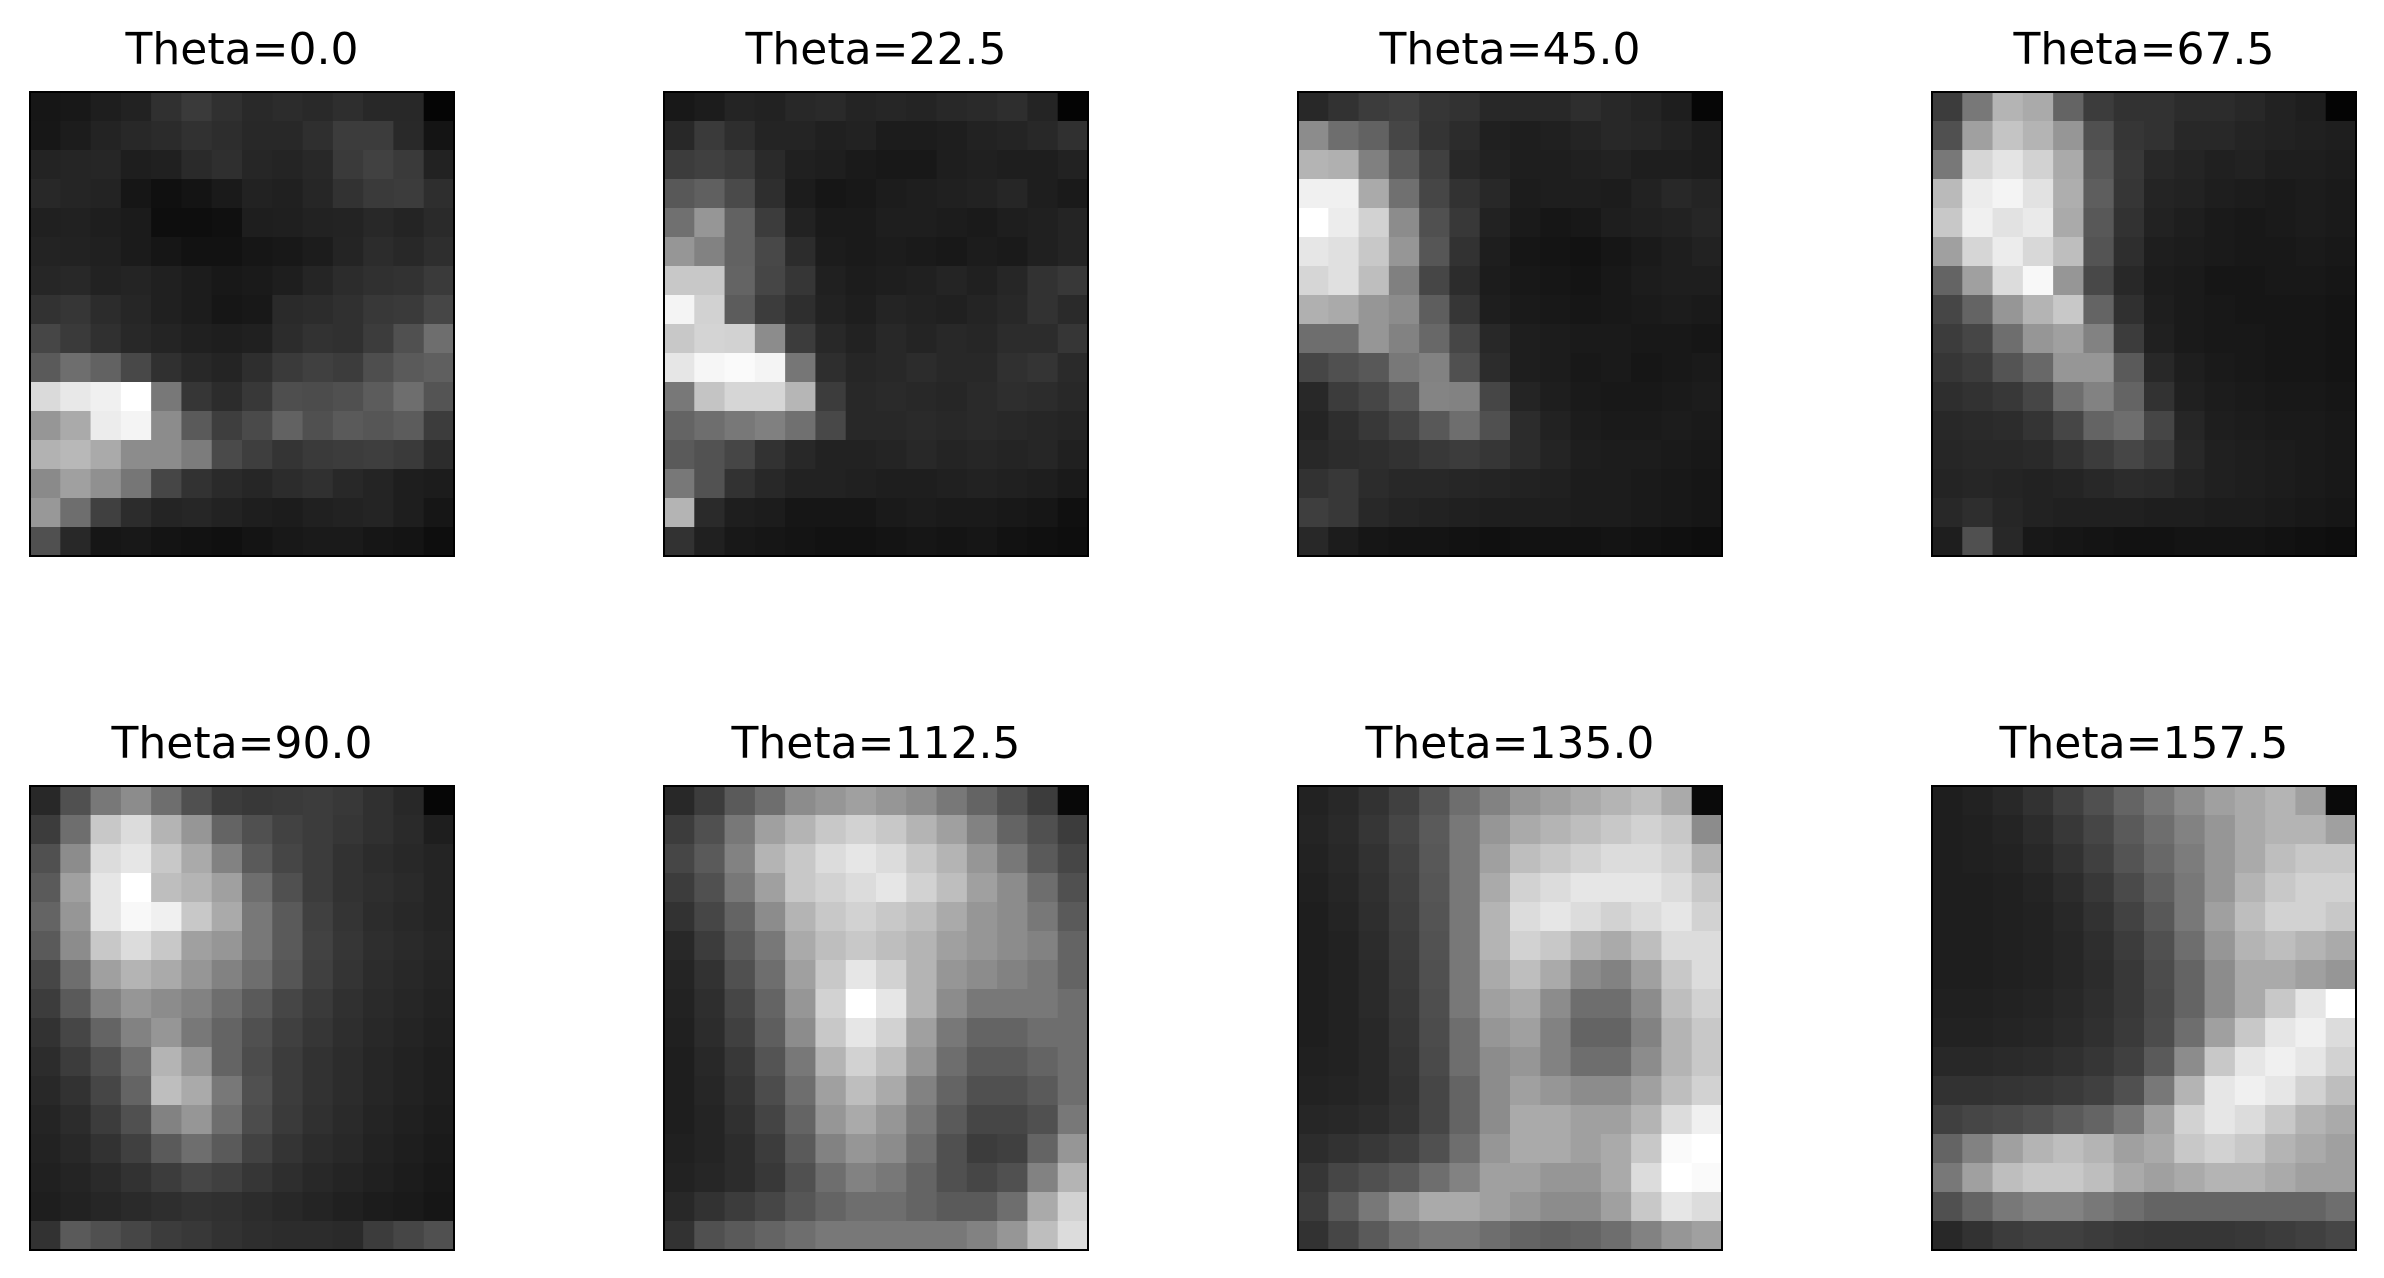 This screenshot has width=2384, height=1278. What do you see at coordinates (876, 743) in the screenshot?
I see `panel-title: Theta=112.5` at bounding box center [876, 743].